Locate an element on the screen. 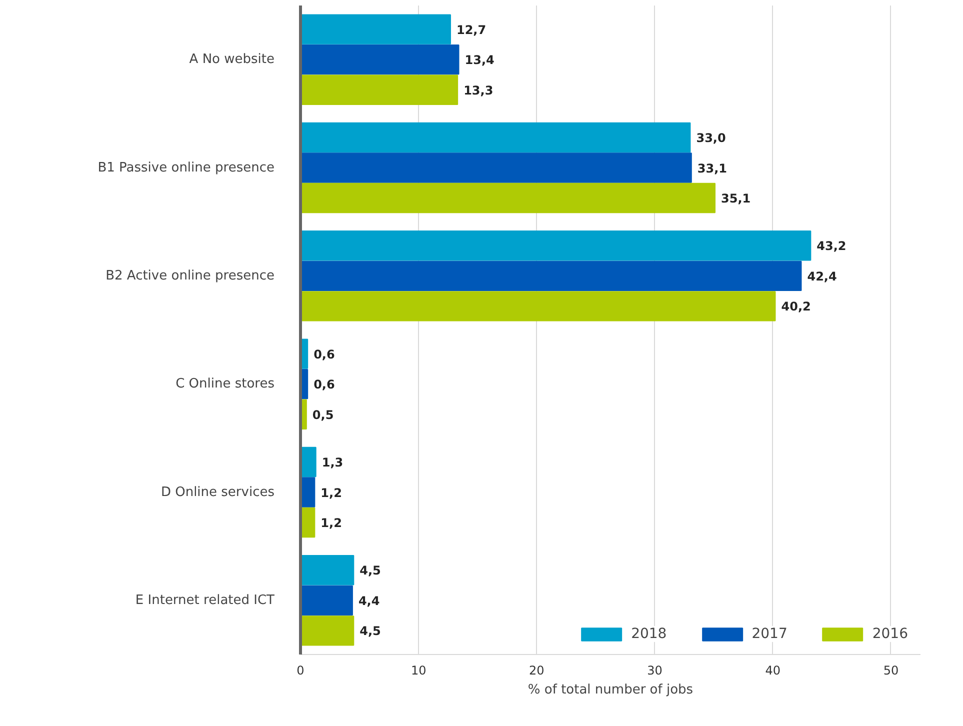 Image resolution: width=963 pixels, height=726 pixels. legend-label: 2017 is located at coordinates (770, 634).